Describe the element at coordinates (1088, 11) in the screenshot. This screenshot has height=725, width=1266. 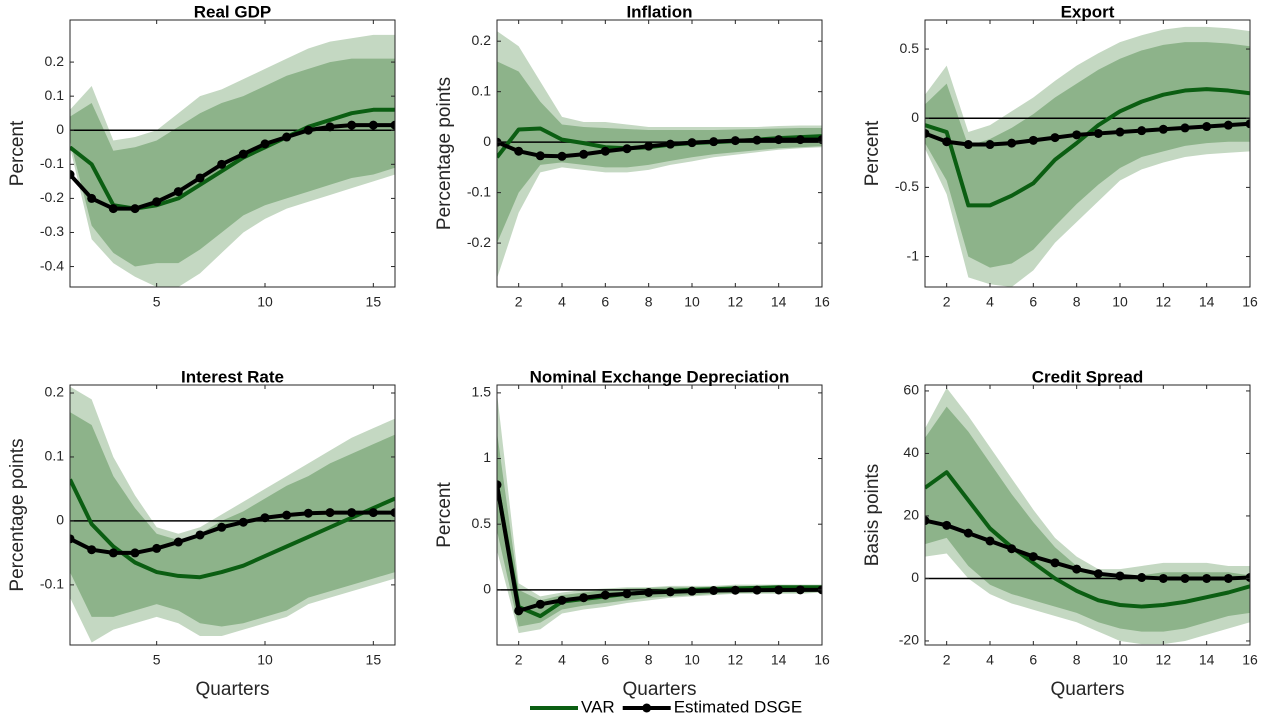
I see `panel-title: Export` at that location.